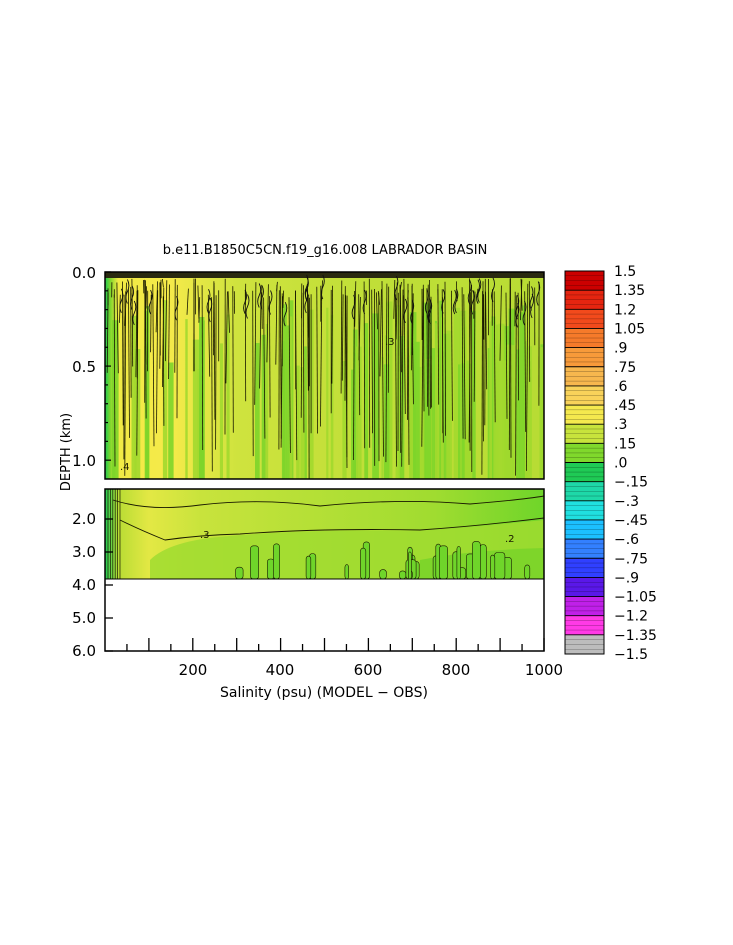 Image resolution: width=733 pixels, height=945 pixels. Describe the element at coordinates (635, 598) in the screenshot. I see `colorbar-label: −1.05` at that location.